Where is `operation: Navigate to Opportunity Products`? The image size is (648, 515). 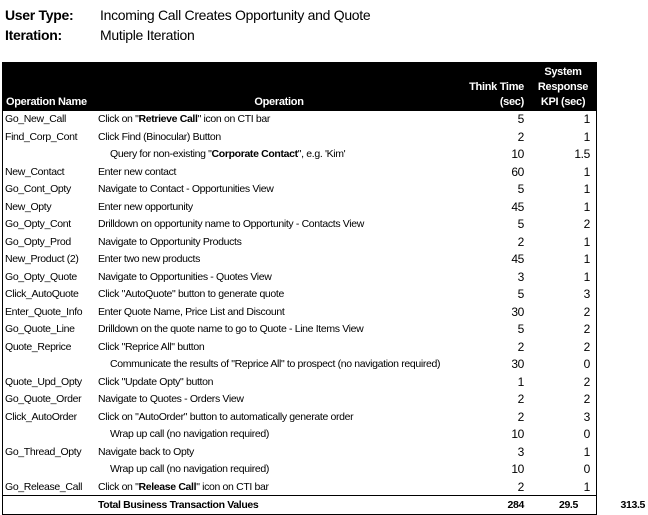 operation: Navigate to Opportunity Products is located at coordinates (170, 242).